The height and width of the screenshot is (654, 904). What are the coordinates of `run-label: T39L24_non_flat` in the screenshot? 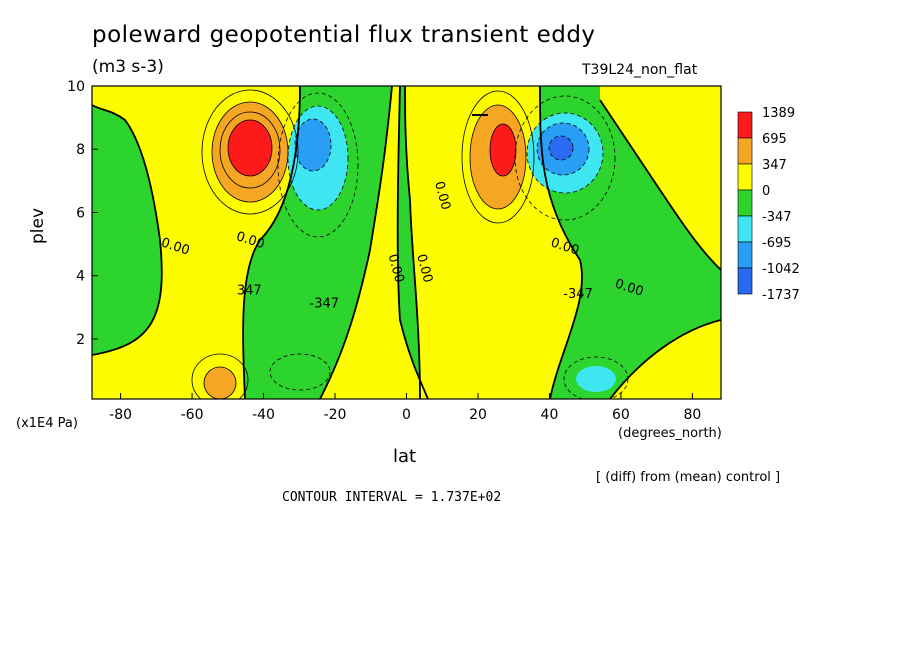 It's located at (640, 70).